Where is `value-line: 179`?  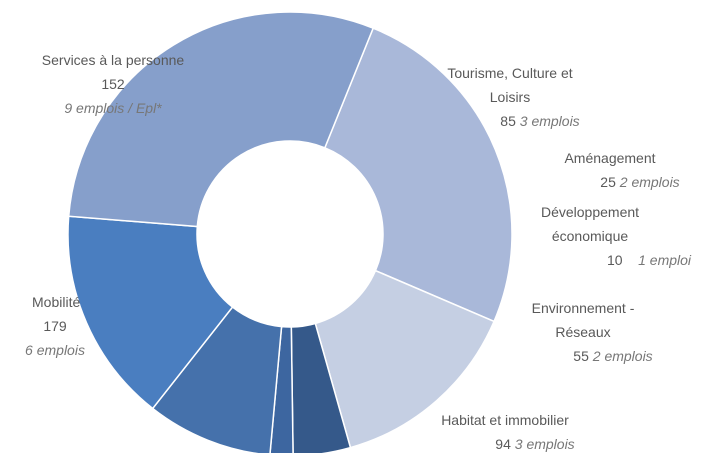 value-line: 179 is located at coordinates (55, 326).